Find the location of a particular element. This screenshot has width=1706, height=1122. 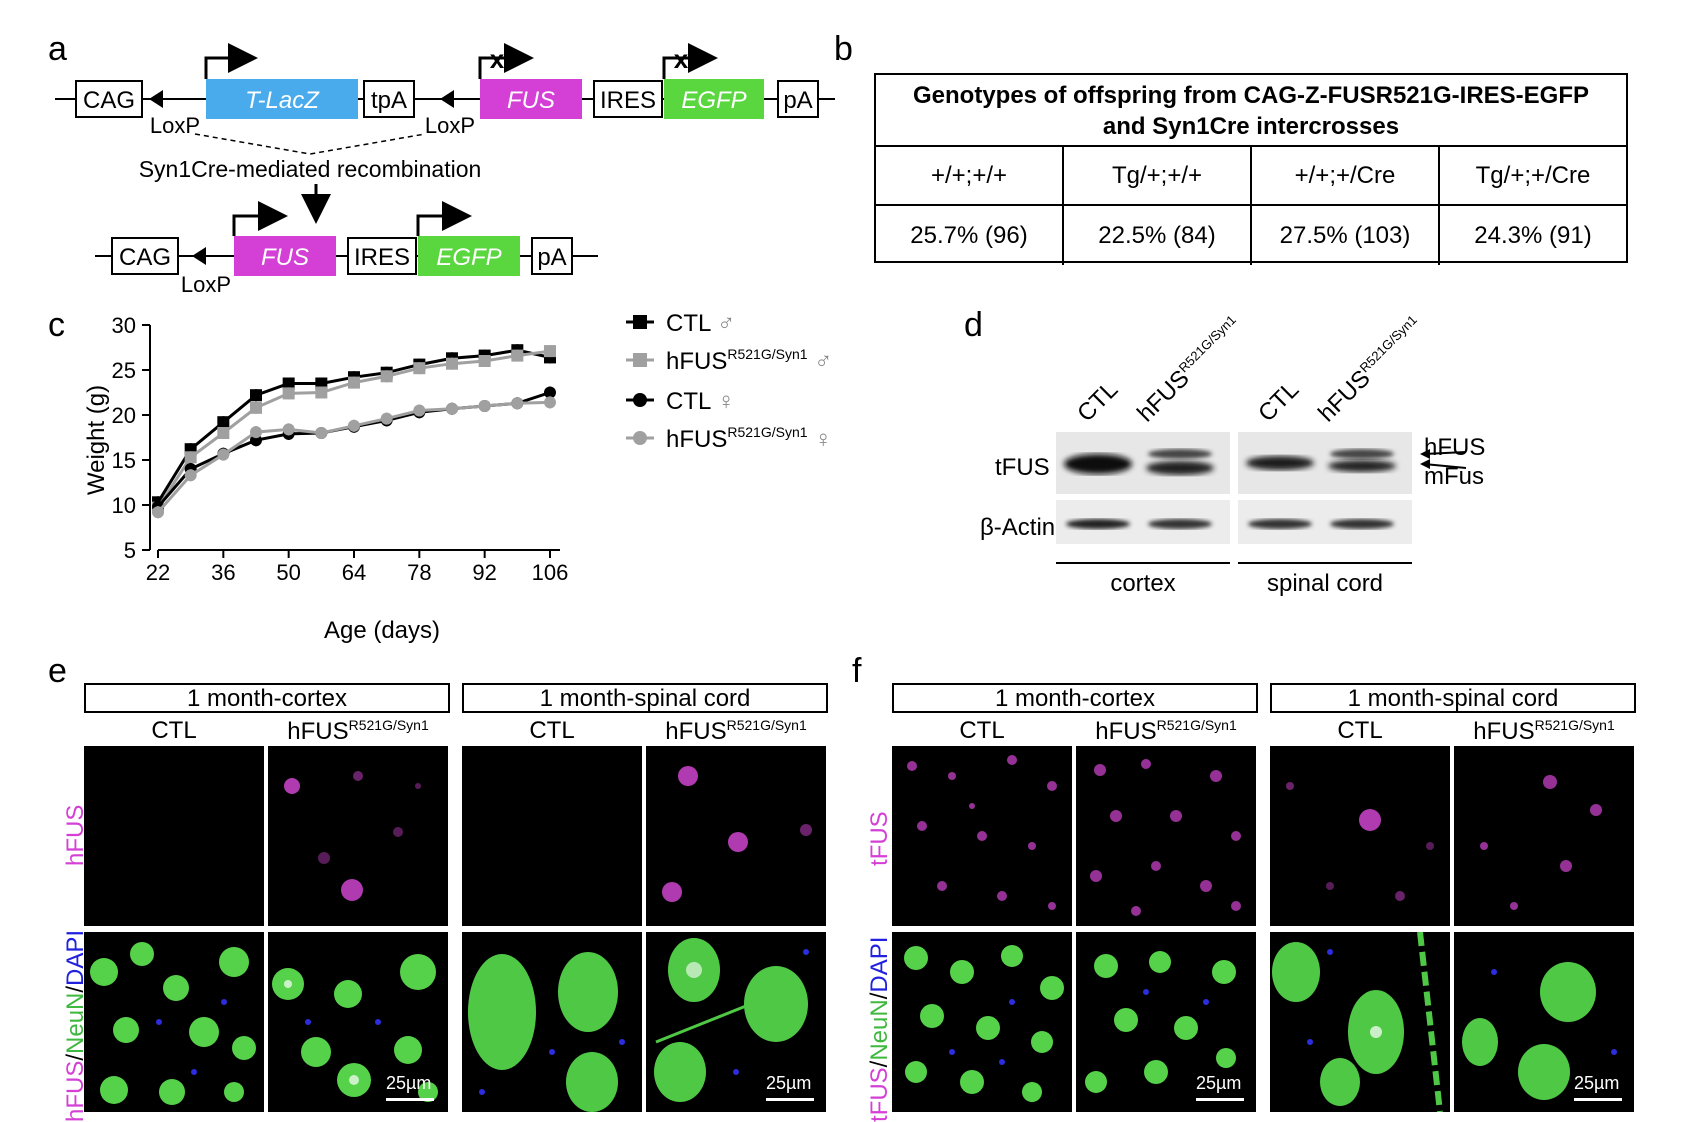

x-tick-label: 36 is located at coordinates (223, 572).